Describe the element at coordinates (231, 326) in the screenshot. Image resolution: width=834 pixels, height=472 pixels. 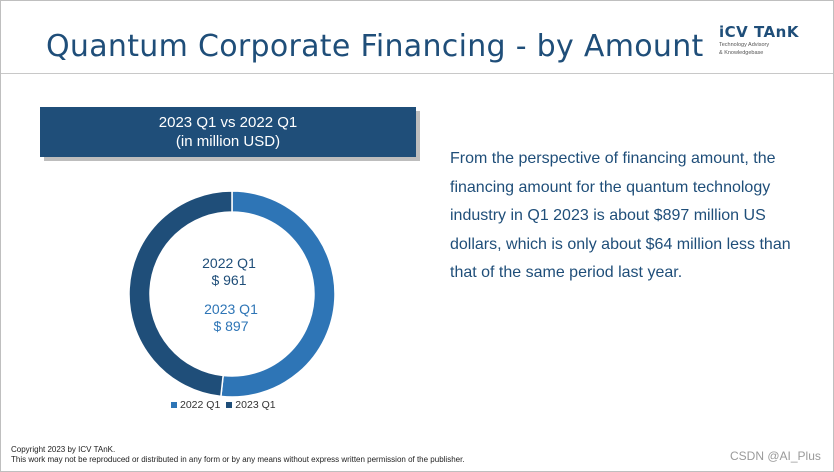
I see `center-label-2023-value: $ 897` at that location.